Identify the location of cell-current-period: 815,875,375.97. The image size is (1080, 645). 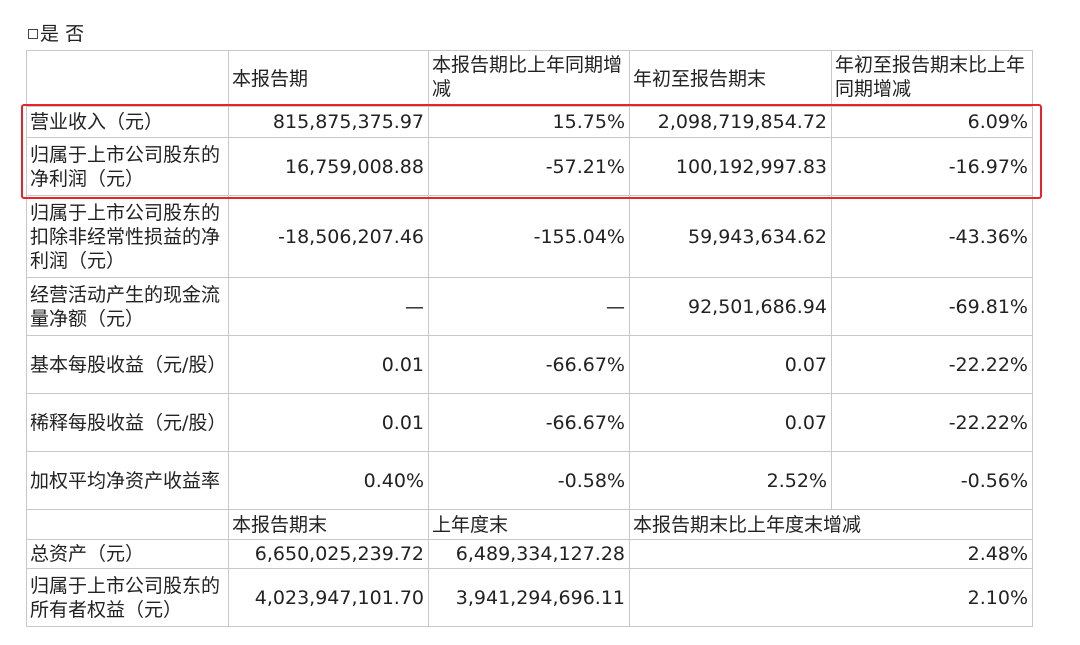
(328, 122).